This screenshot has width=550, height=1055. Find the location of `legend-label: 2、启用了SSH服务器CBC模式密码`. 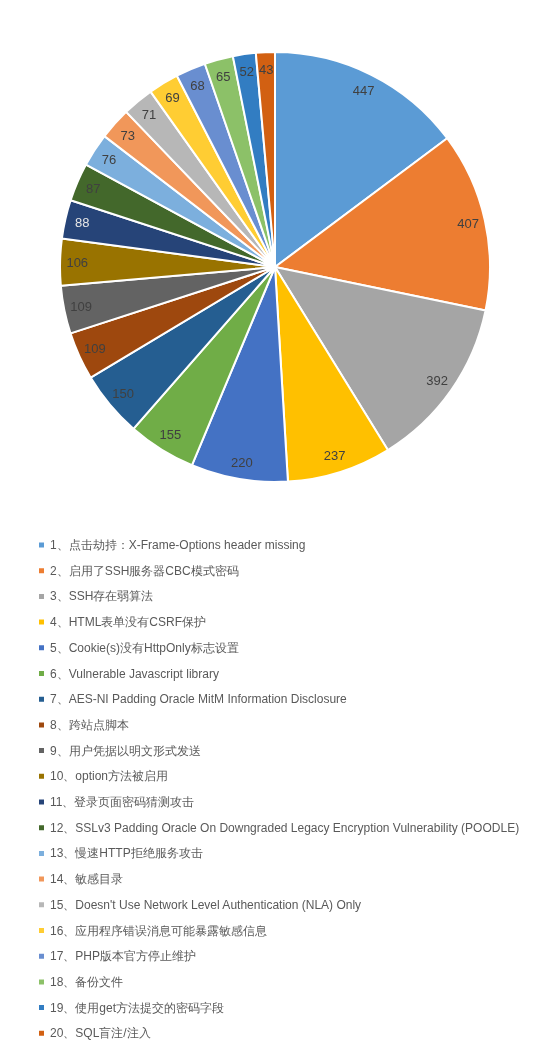

legend-label: 2、启用了SSH服务器CBC模式密码 is located at coordinates (144, 570).